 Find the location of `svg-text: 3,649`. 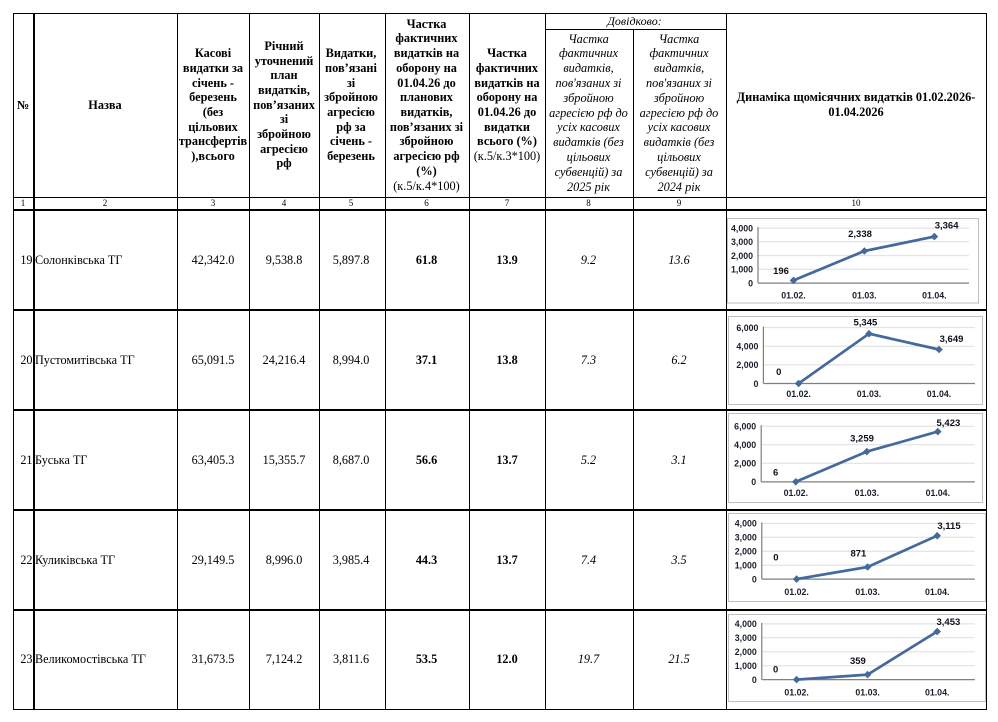

svg-text: 3,649 is located at coordinates (952, 339).